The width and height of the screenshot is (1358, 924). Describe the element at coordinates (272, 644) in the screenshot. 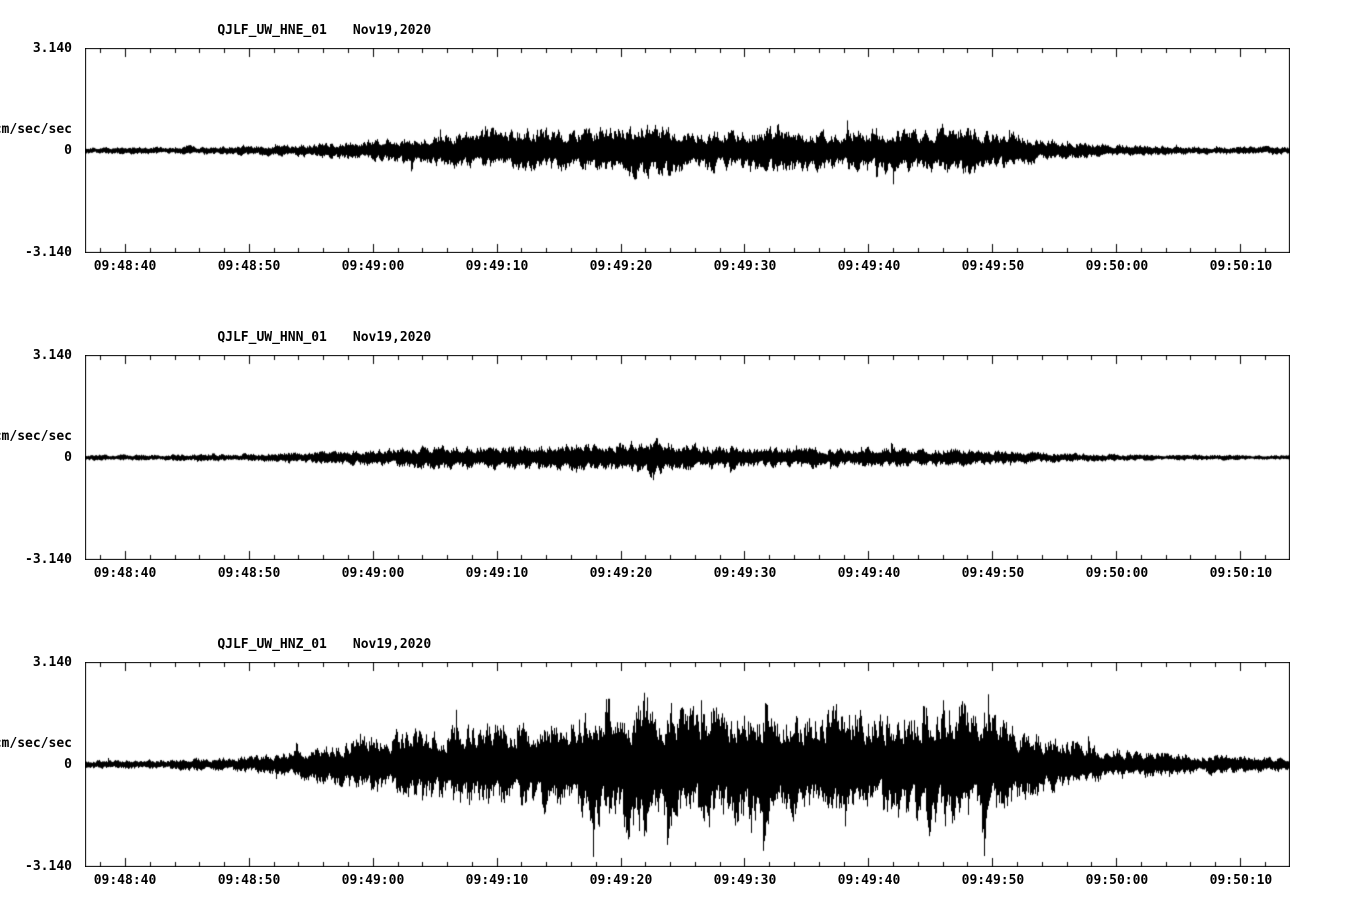

I see `station-label: QJLF_UW_HNZ_01` at that location.